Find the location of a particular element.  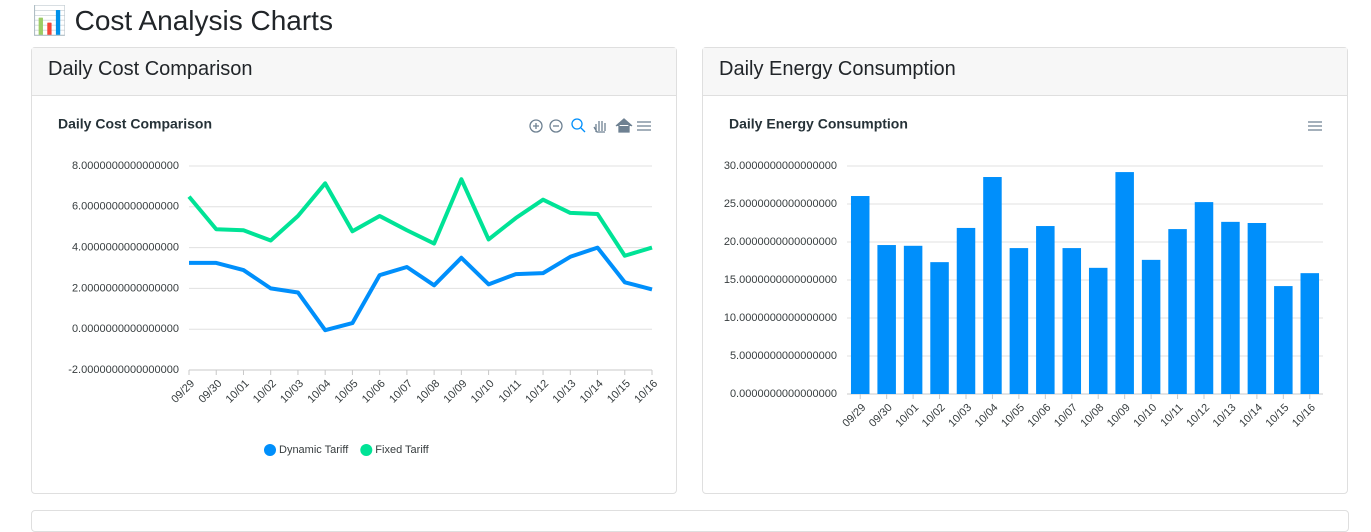

y-tick-label: 30.0000000000000000 is located at coordinates (780, 166).